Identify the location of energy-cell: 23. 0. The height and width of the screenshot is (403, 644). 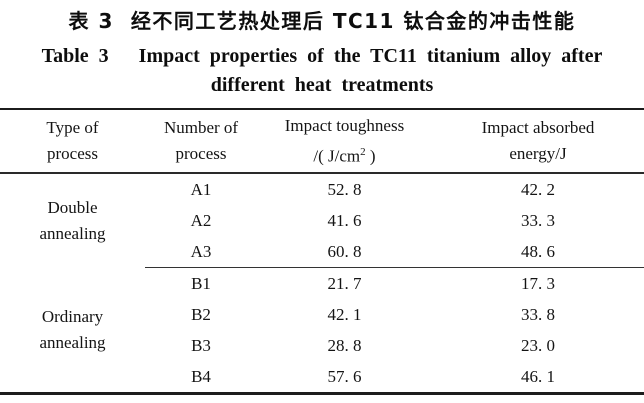
(538, 345).